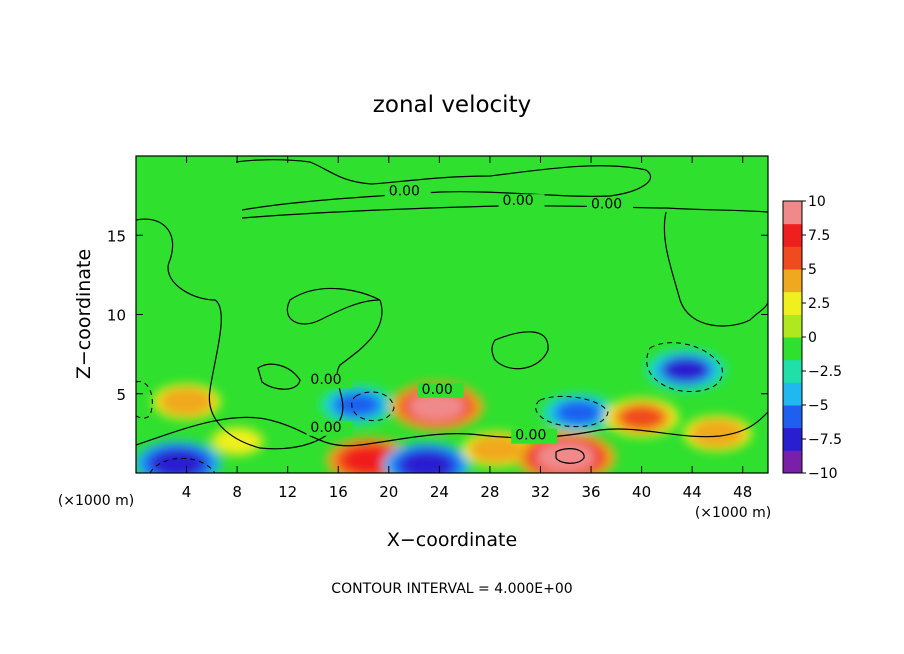  What do you see at coordinates (823, 474) in the screenshot?
I see `colorbar-tick-label: −10` at bounding box center [823, 474].